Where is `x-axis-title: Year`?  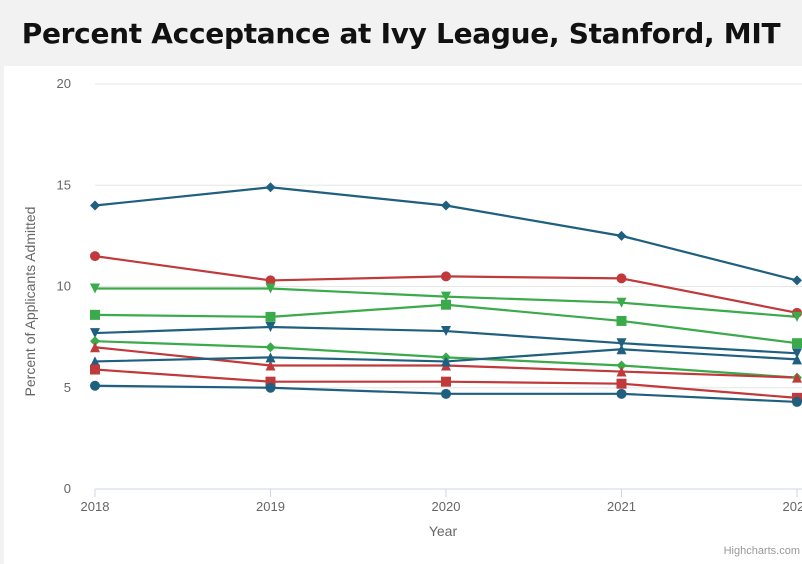 x-axis-title: Year is located at coordinates (443, 531).